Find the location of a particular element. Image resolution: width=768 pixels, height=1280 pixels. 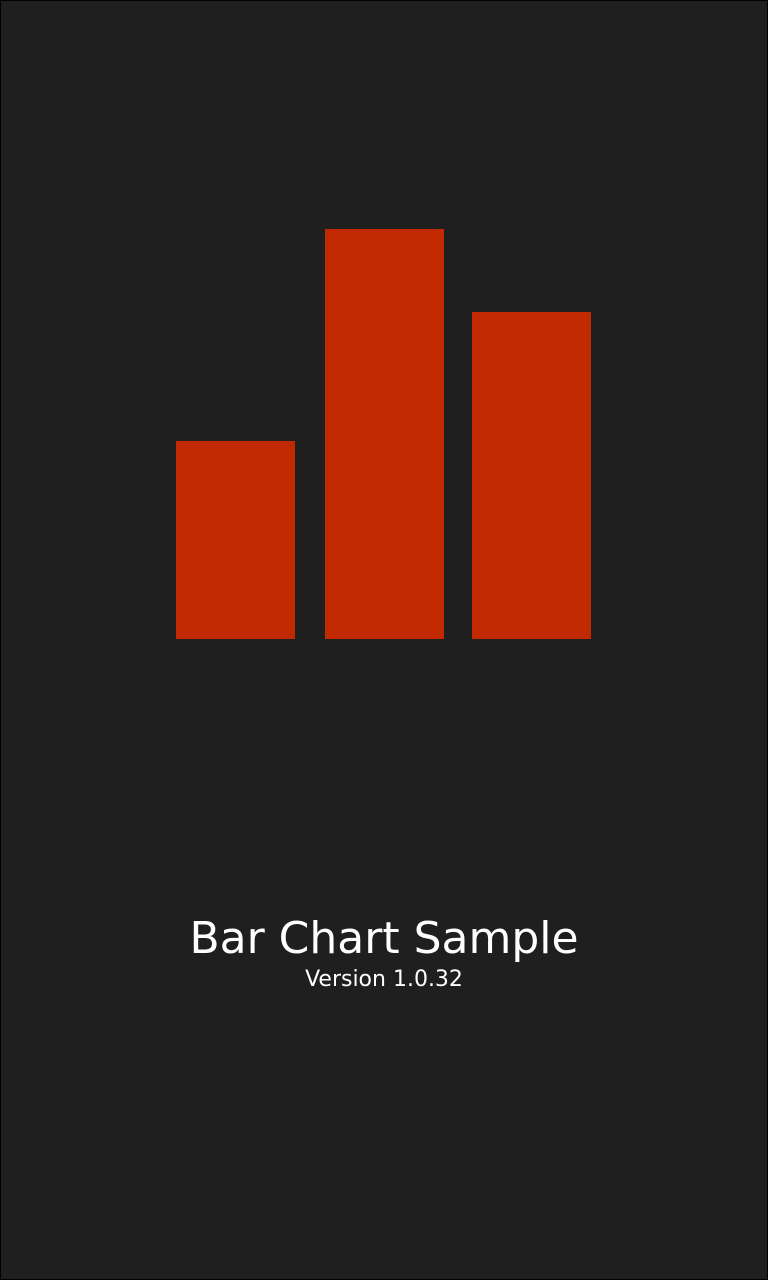

app-version: Version 1.0.32 is located at coordinates (384, 980).